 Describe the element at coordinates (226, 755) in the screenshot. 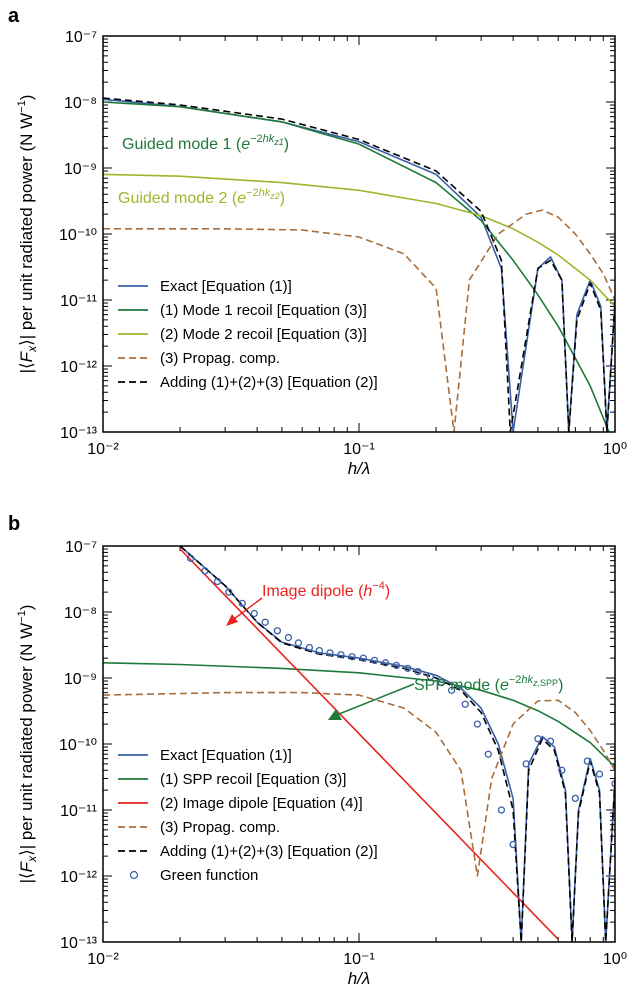

I see `legend-label: Exact [Equation (1)]` at that location.